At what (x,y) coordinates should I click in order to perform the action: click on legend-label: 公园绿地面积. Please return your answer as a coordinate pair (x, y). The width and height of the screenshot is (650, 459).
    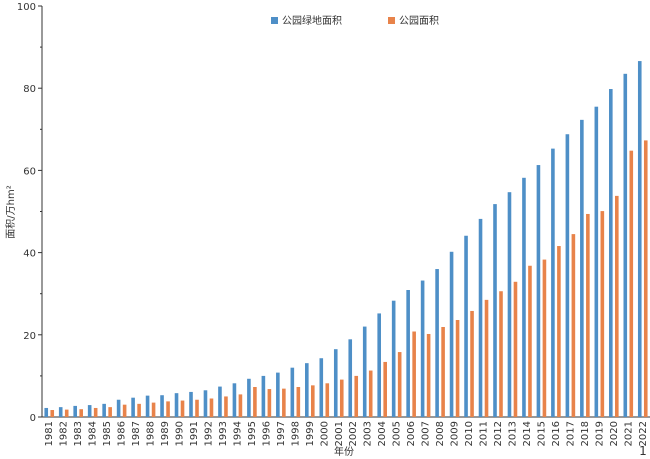
    Looking at the image, I should click on (312, 20).